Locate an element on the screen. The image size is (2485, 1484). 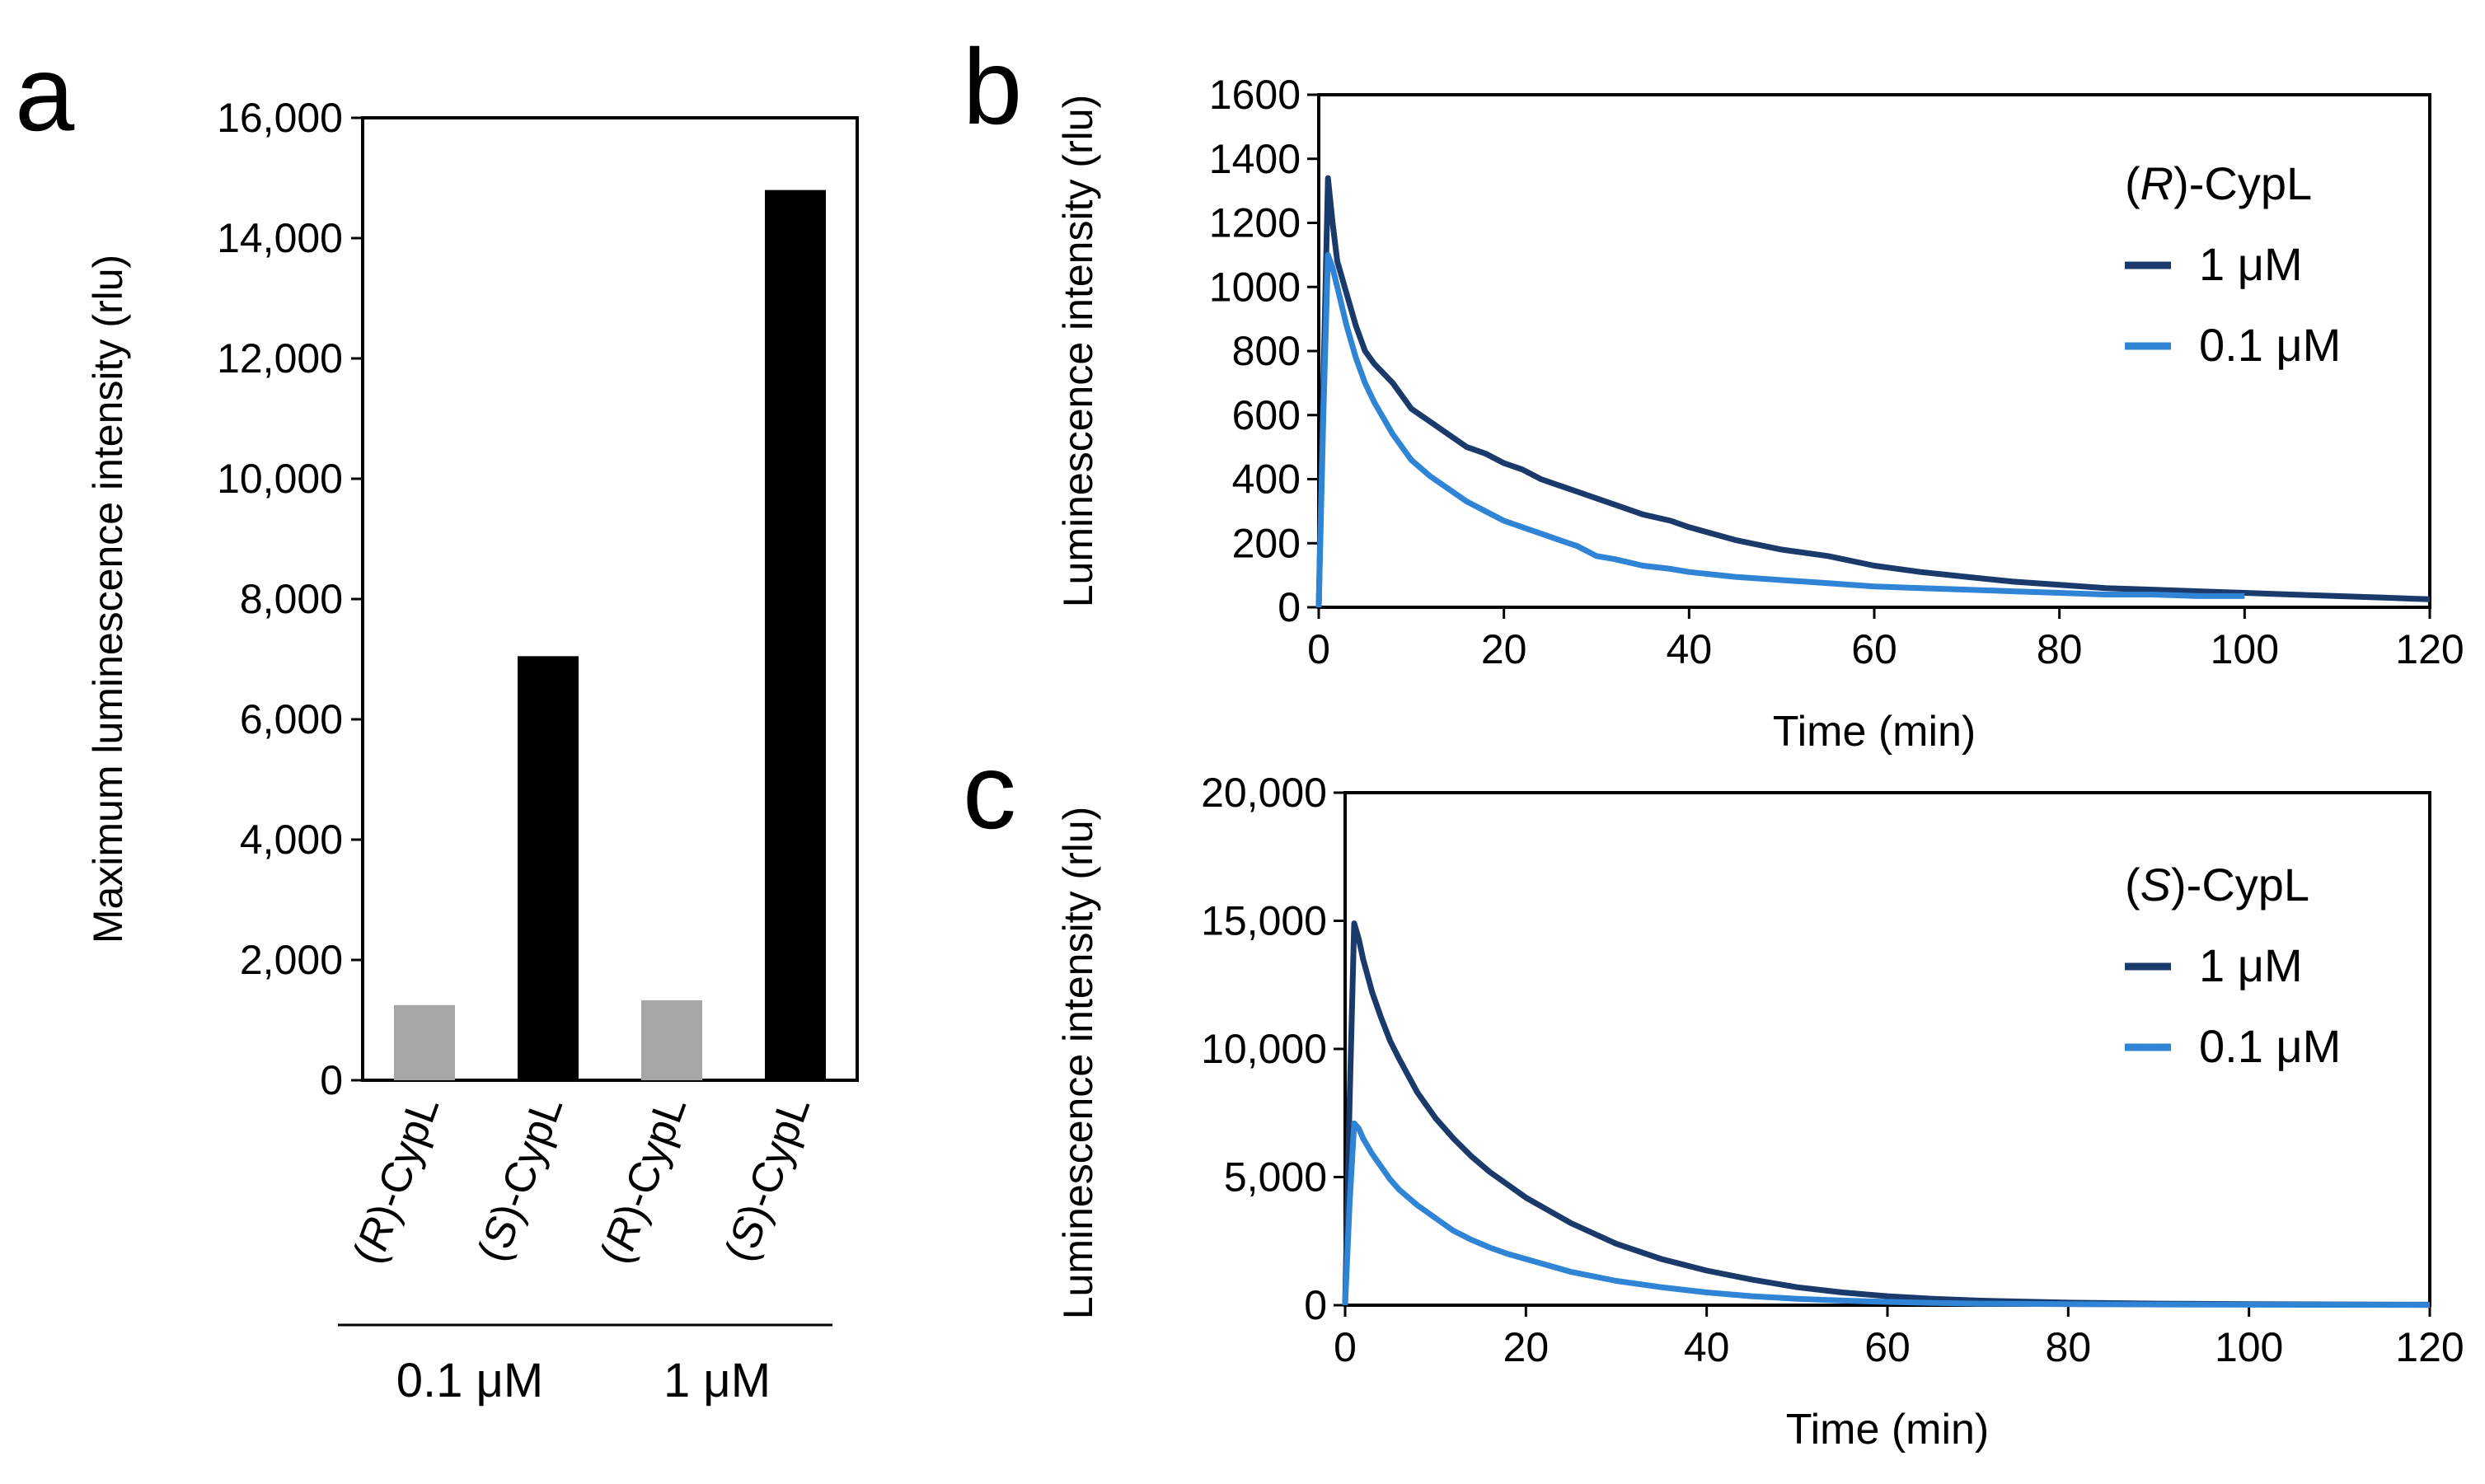
y-tick-label: 800 is located at coordinates (1266, 351).